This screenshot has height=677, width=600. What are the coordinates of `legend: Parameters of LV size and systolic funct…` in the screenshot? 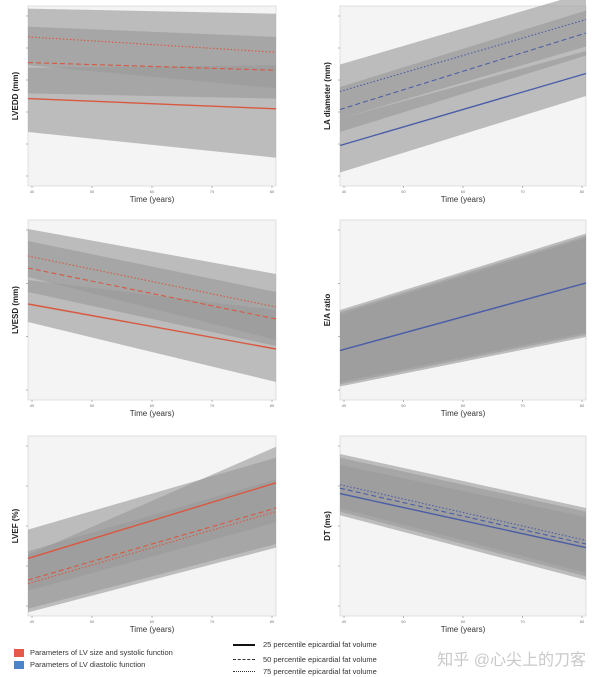 It's located at (300, 658).